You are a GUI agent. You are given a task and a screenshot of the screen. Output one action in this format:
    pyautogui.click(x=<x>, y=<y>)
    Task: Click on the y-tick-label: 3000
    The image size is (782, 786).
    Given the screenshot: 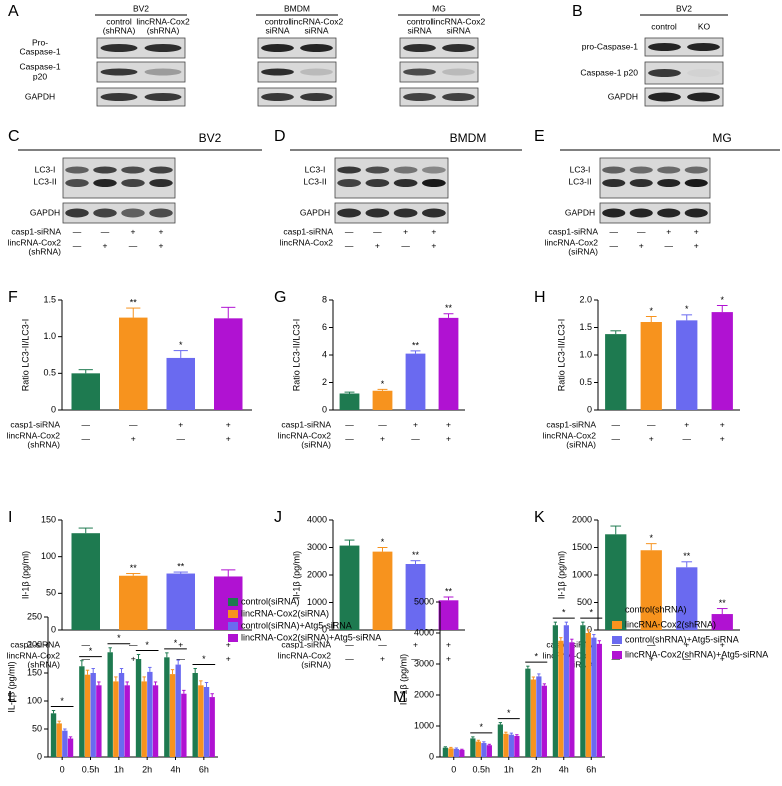 What is the action you would take?
    pyautogui.click(x=317, y=547)
    